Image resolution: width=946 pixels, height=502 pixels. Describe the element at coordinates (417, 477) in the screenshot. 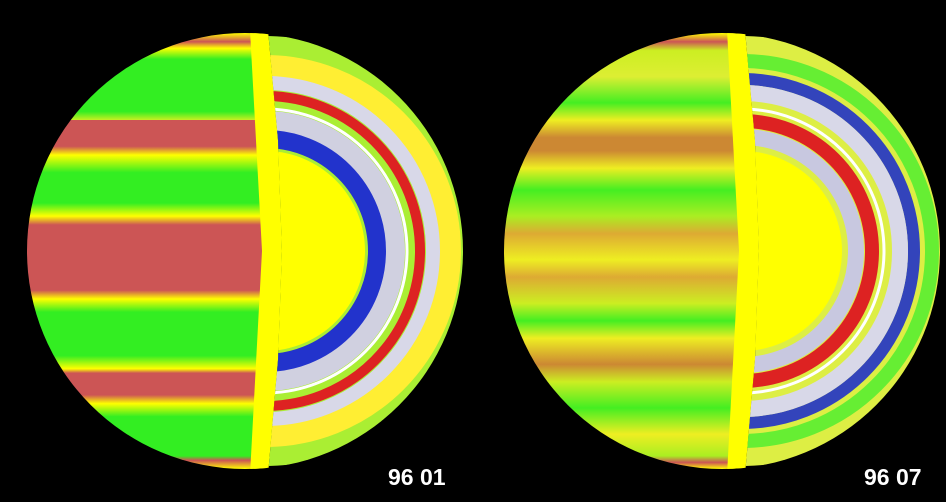

I see `date-label: 96 01` at that location.